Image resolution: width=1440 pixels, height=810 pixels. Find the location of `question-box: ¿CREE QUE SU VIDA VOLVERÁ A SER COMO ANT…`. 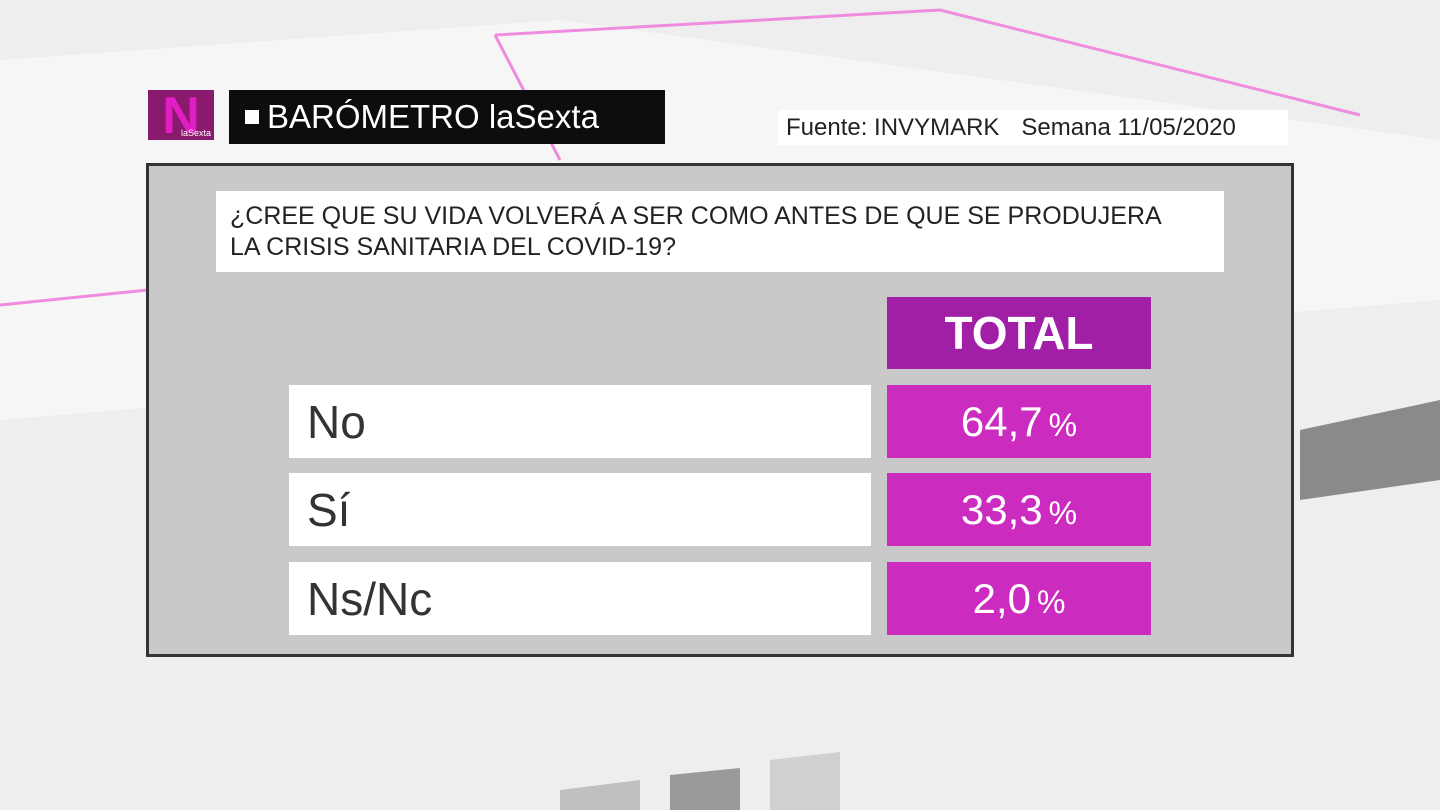

question-box: ¿CREE QUE SU VIDA VOLVERÁ A SER COMO ANT… is located at coordinates (720, 231).